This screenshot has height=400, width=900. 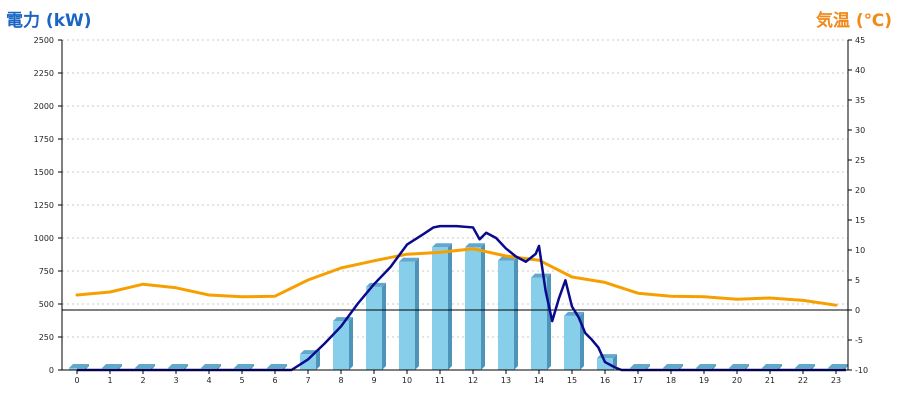 What do you see at coordinates (44, 40) in the screenshot?
I see `left-tick-label: 2500` at bounding box center [44, 40].